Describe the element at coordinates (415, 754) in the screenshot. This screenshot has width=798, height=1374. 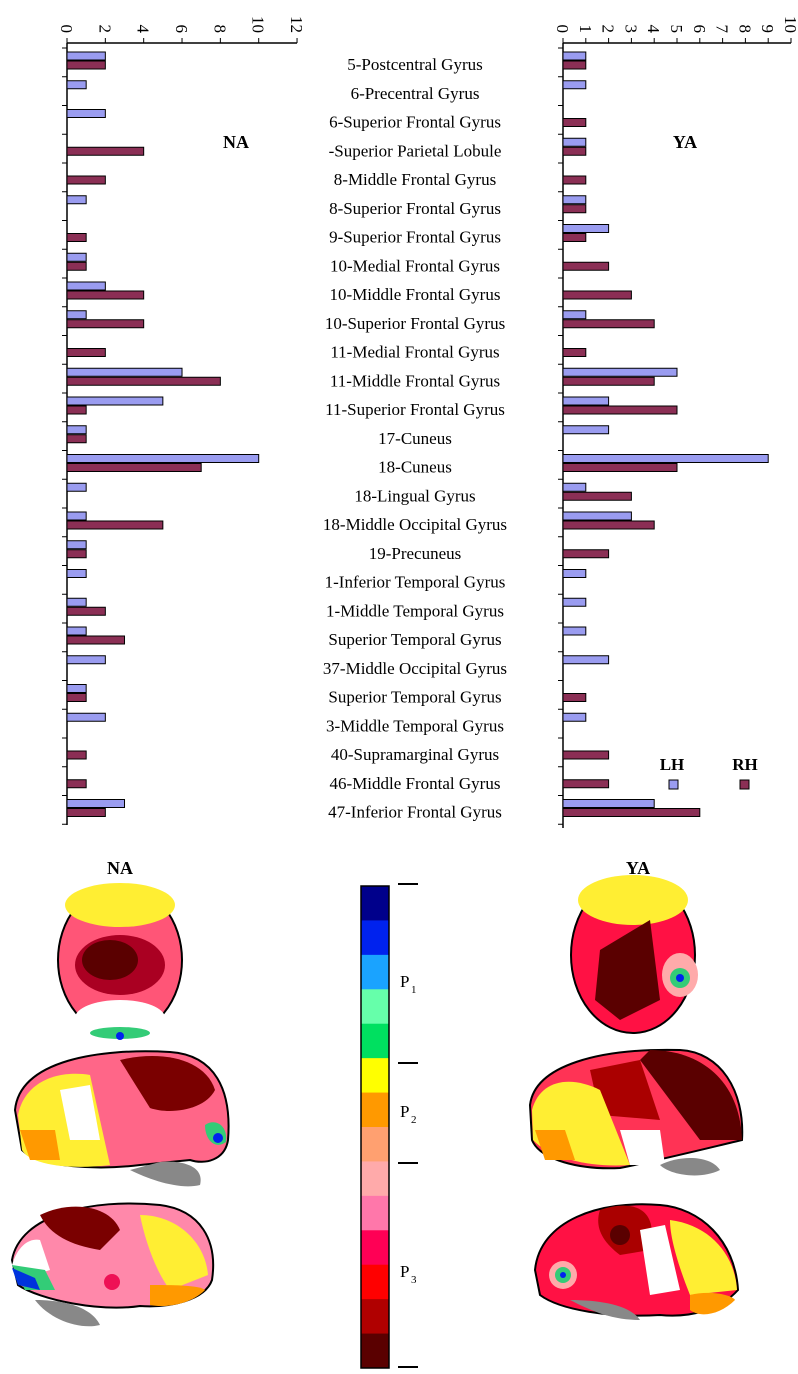
I see `region-label: 40-Supramarginal Gyrus` at that location.